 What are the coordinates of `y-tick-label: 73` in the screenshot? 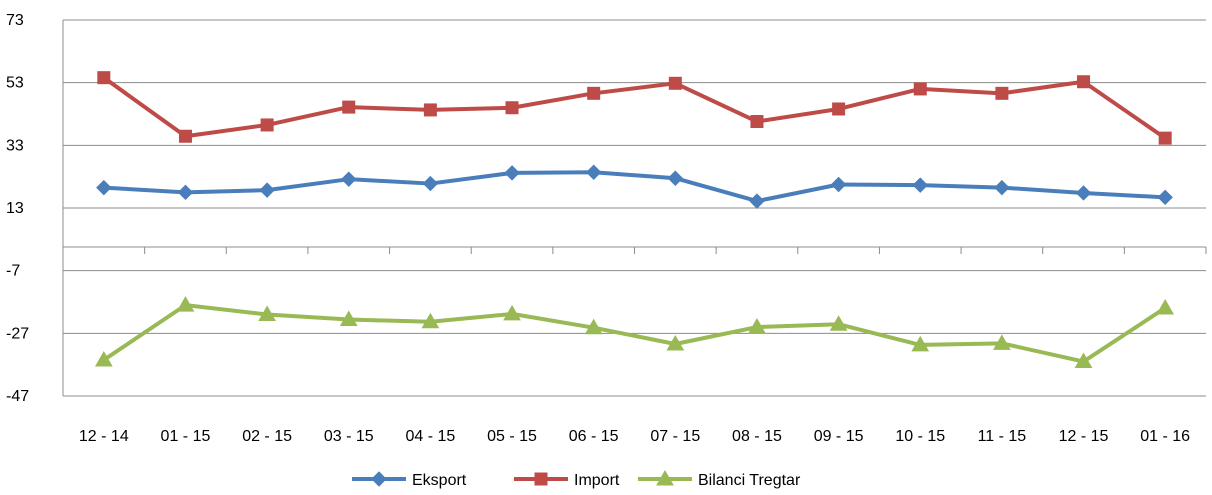 It's located at (15, 20).